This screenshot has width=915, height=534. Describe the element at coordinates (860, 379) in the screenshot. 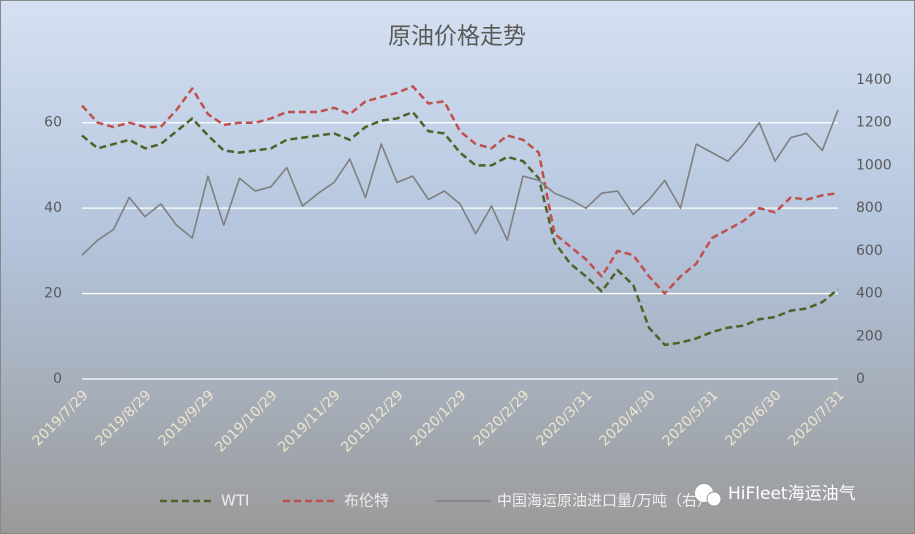

I see `y2-tick-label: 0` at that location.